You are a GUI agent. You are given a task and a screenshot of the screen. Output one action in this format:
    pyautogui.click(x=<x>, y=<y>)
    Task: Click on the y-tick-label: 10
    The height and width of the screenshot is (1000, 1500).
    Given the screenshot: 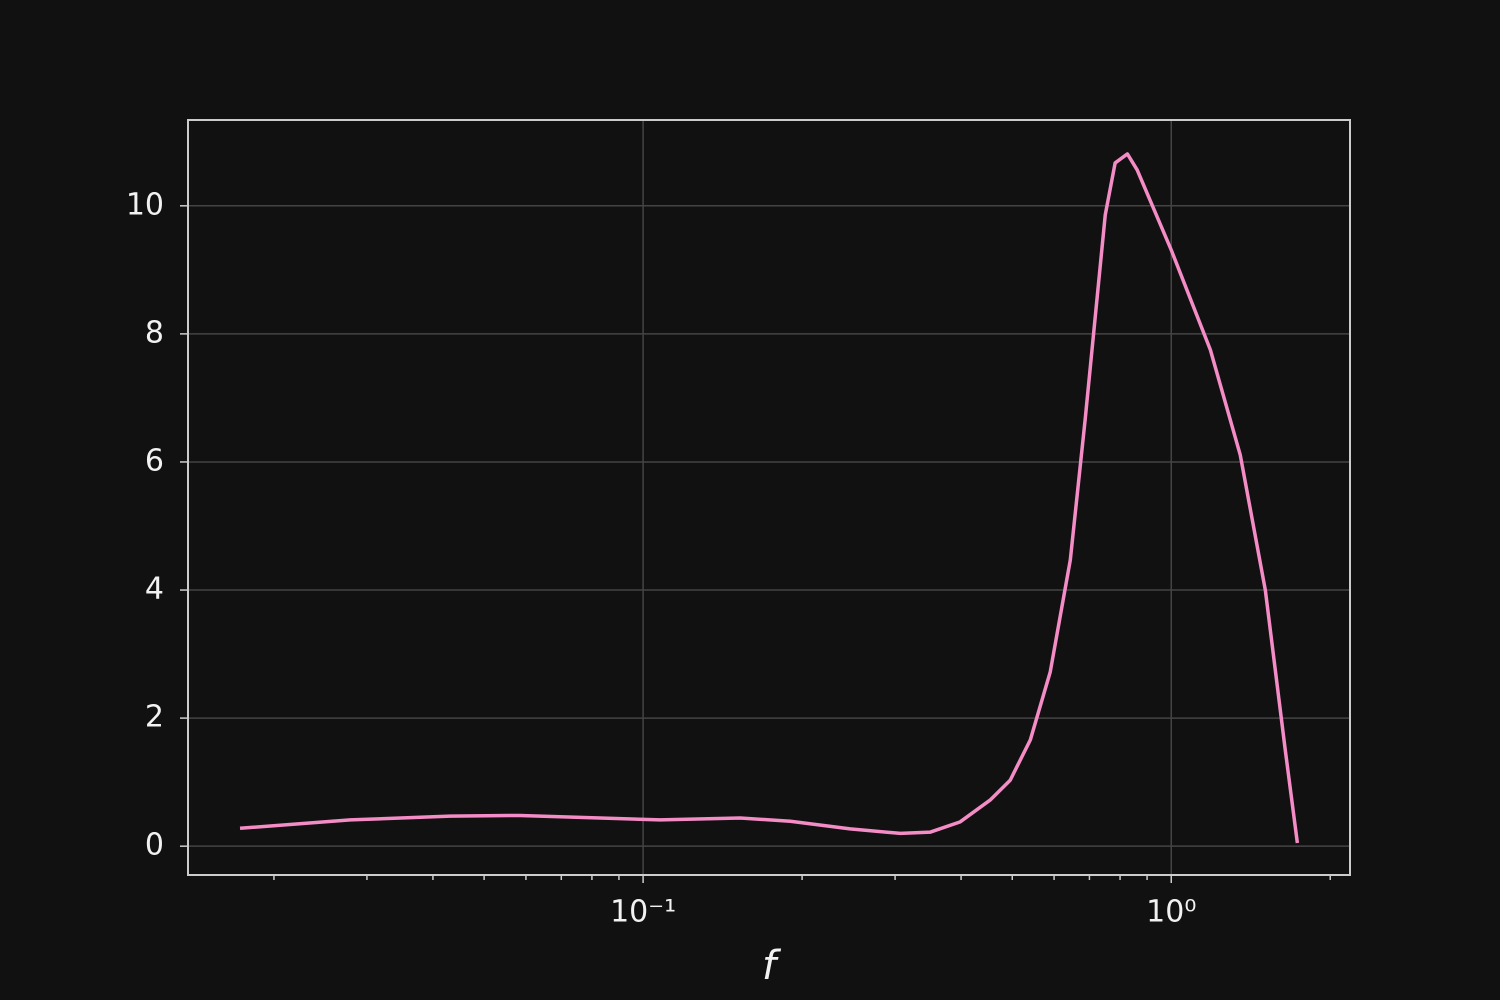 What is the action you would take?
    pyautogui.click(x=145, y=204)
    